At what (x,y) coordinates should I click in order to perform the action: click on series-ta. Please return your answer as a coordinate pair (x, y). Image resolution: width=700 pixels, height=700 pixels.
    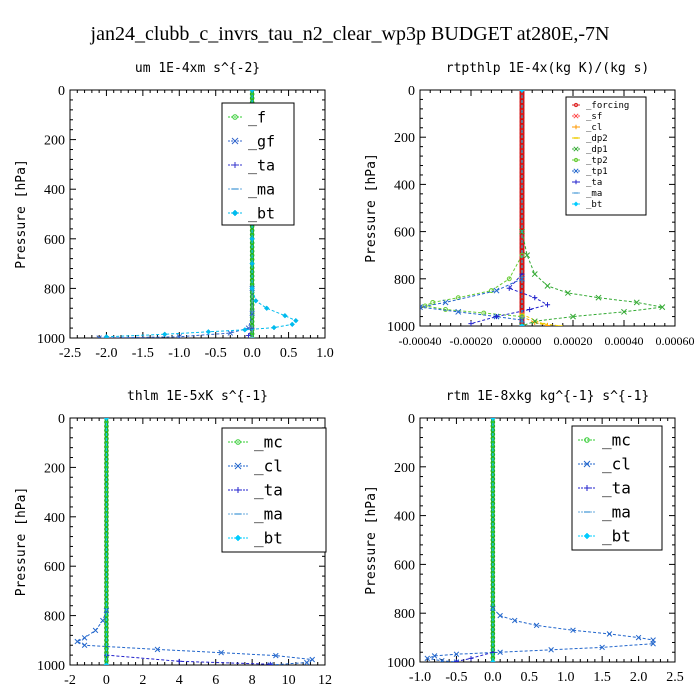
    Looking at the image, I should click on (509, 298).